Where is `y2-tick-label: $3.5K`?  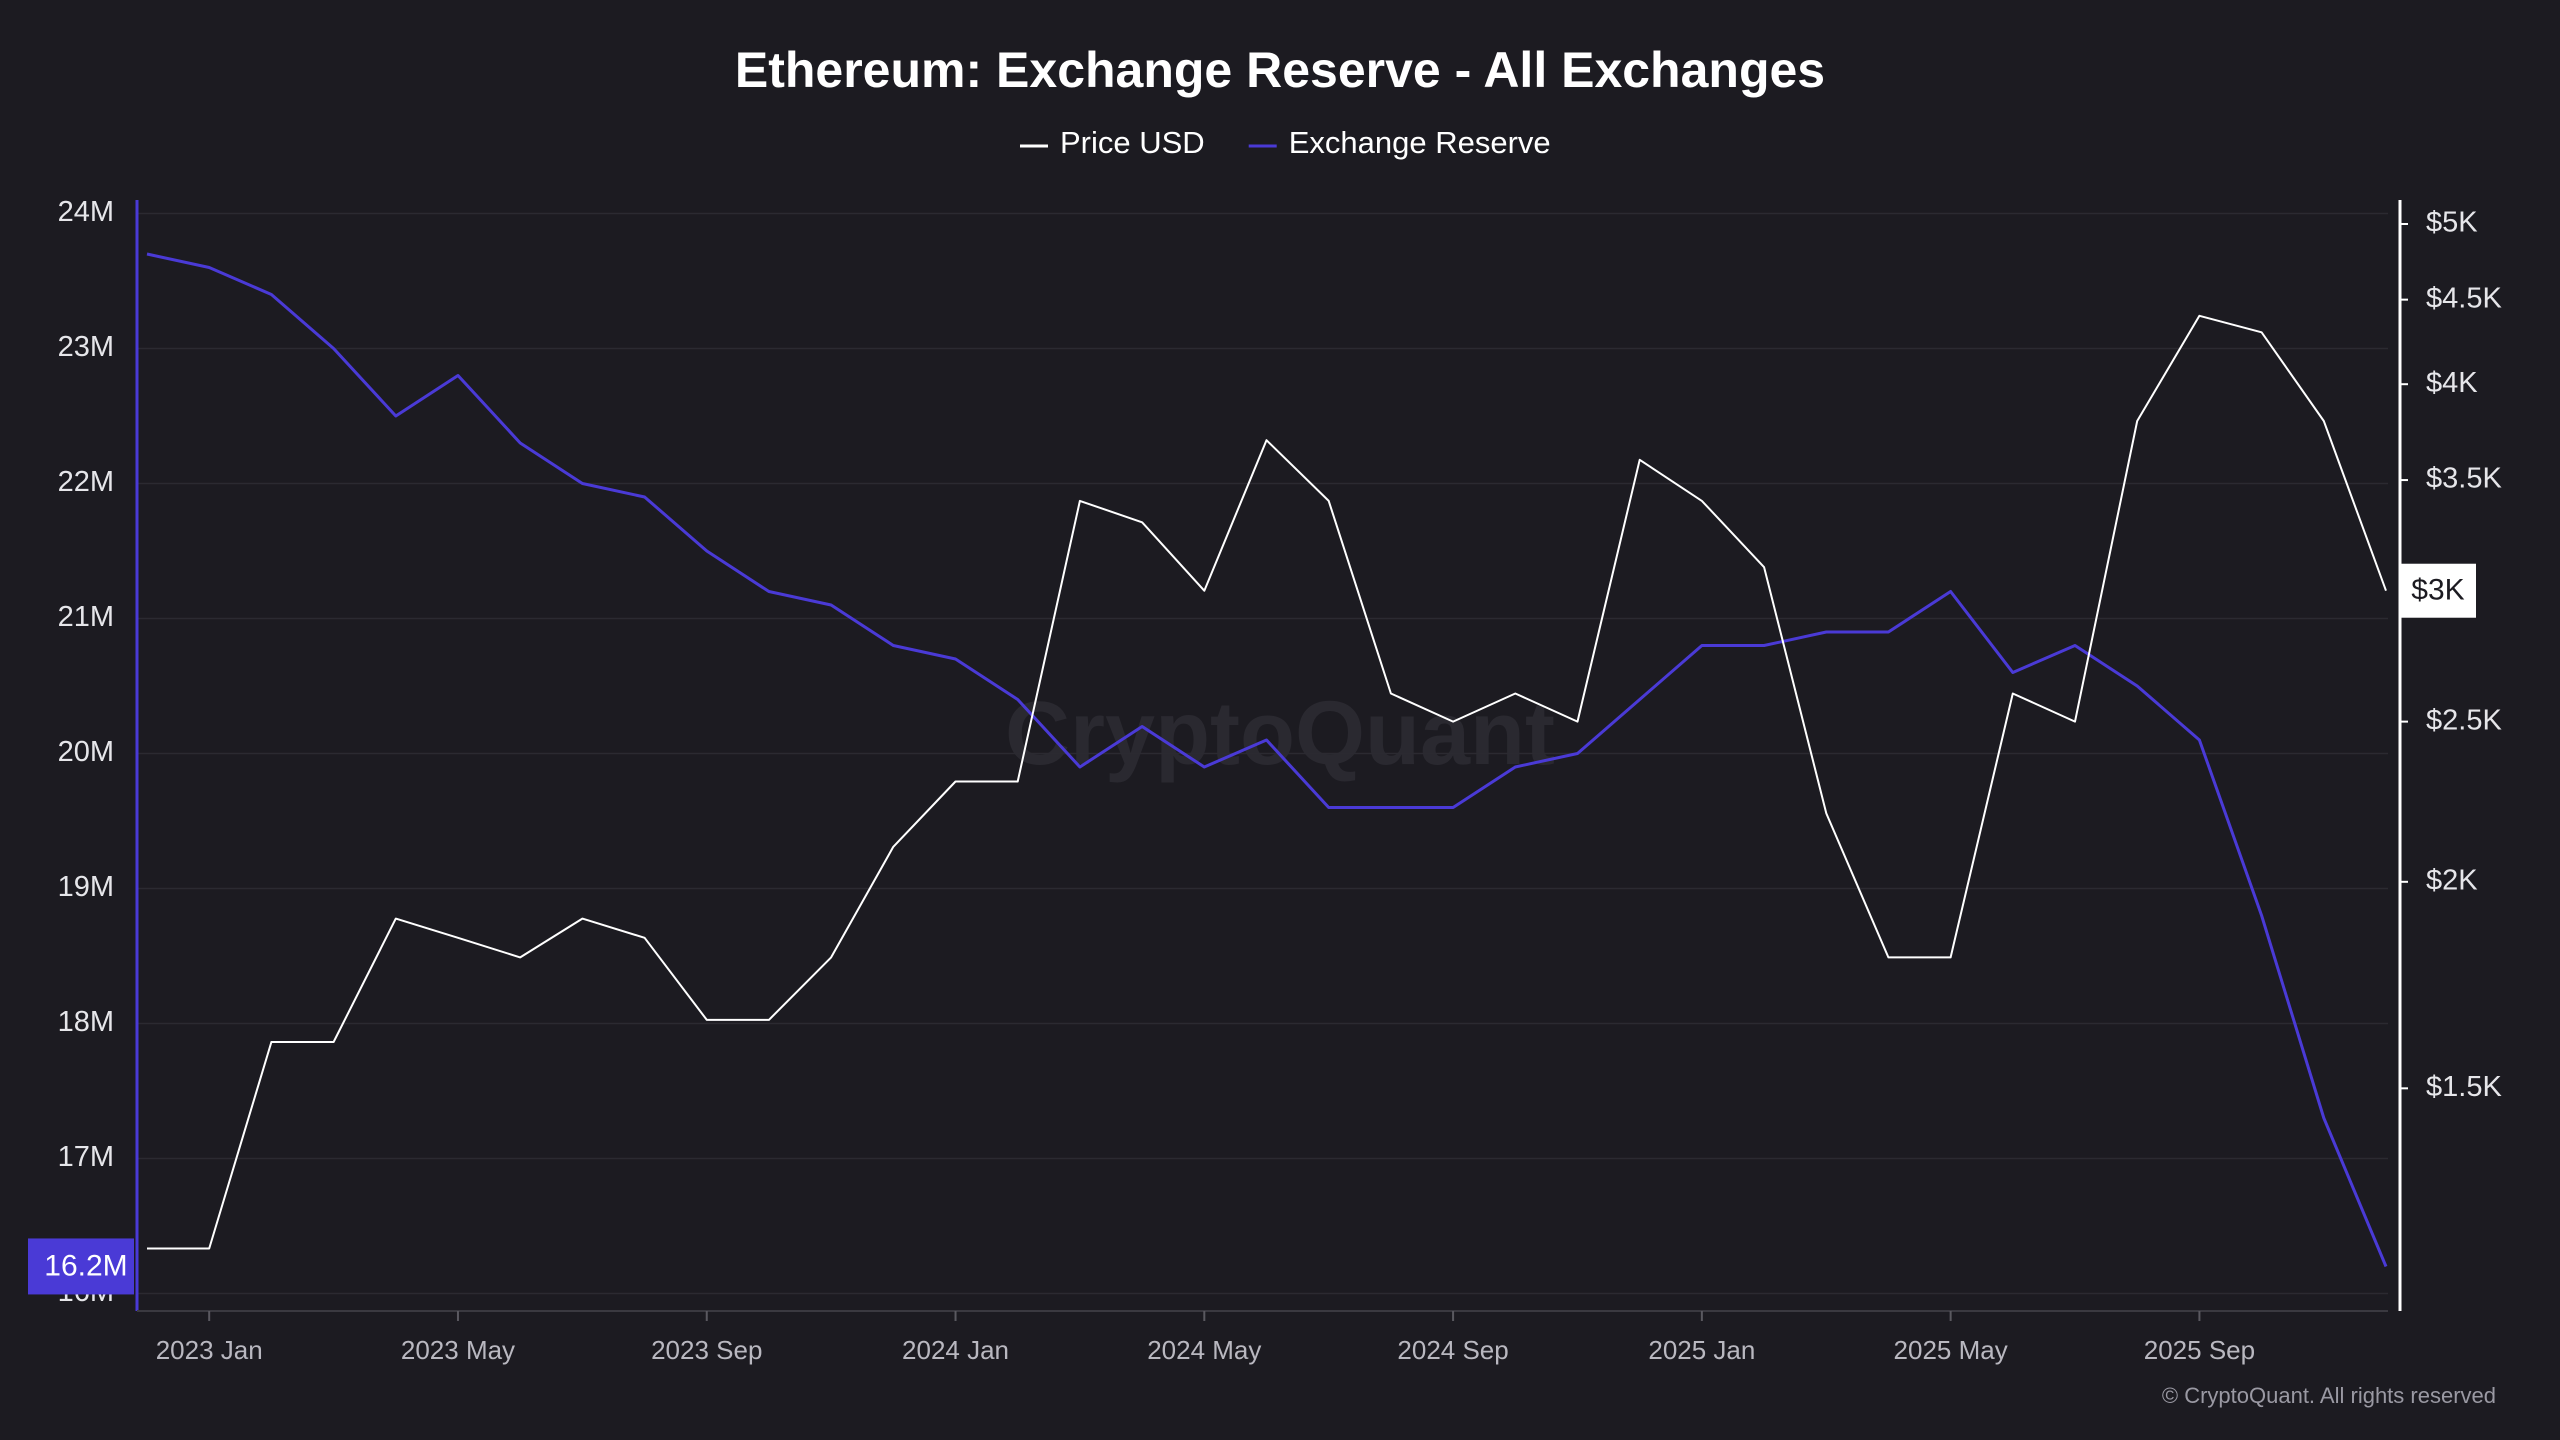 y2-tick-label: $3.5K is located at coordinates (2464, 479).